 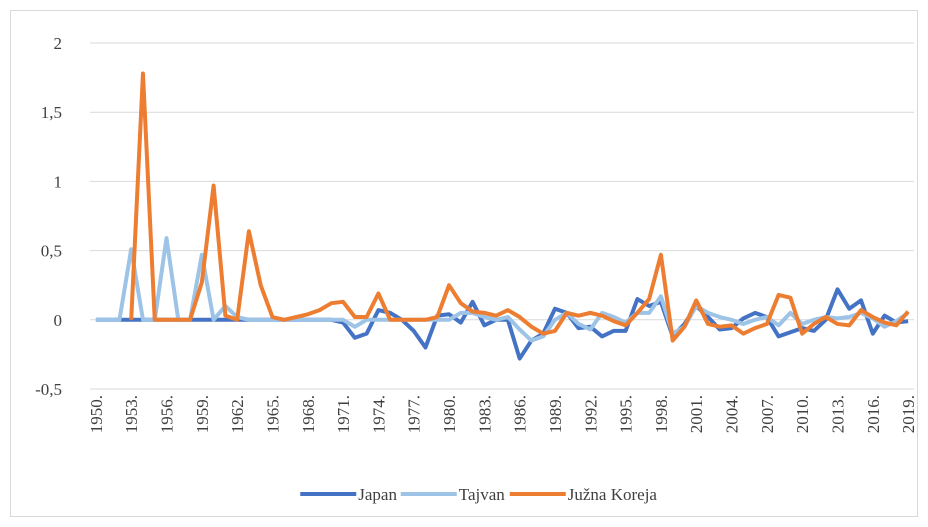 What do you see at coordinates (51, 112) in the screenshot?
I see `y-tick-label: 1,5` at bounding box center [51, 112].